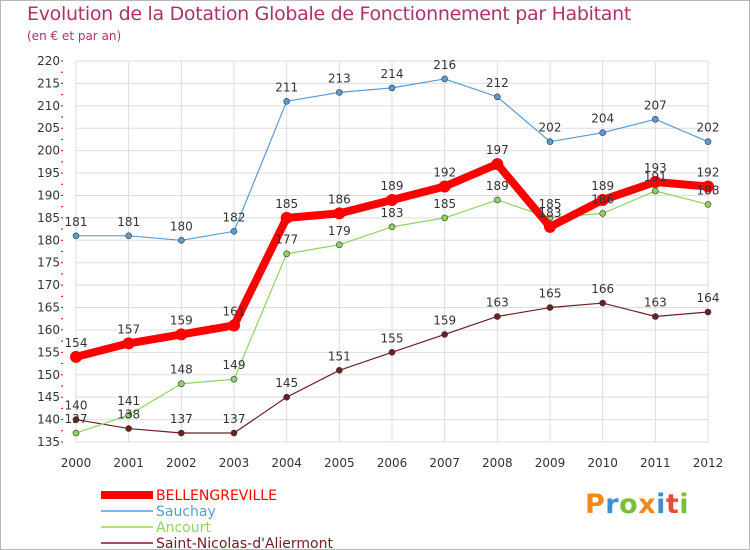 The width and height of the screenshot is (750, 550). Describe the element at coordinates (339, 78) in the screenshot. I see `data-label: 213` at that location.